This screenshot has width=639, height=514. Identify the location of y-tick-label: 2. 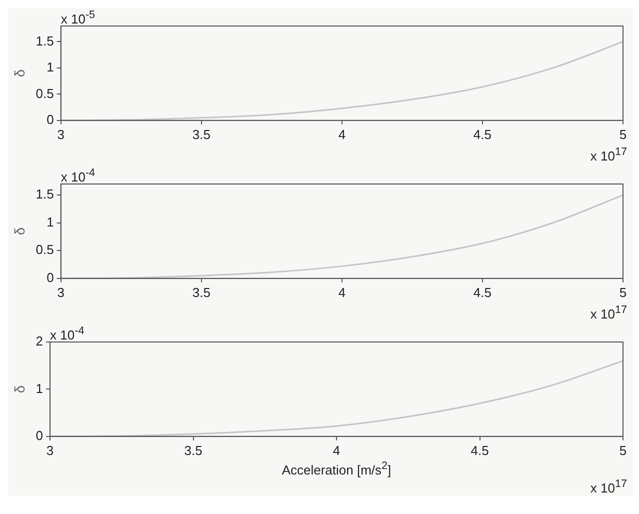
(40, 341).